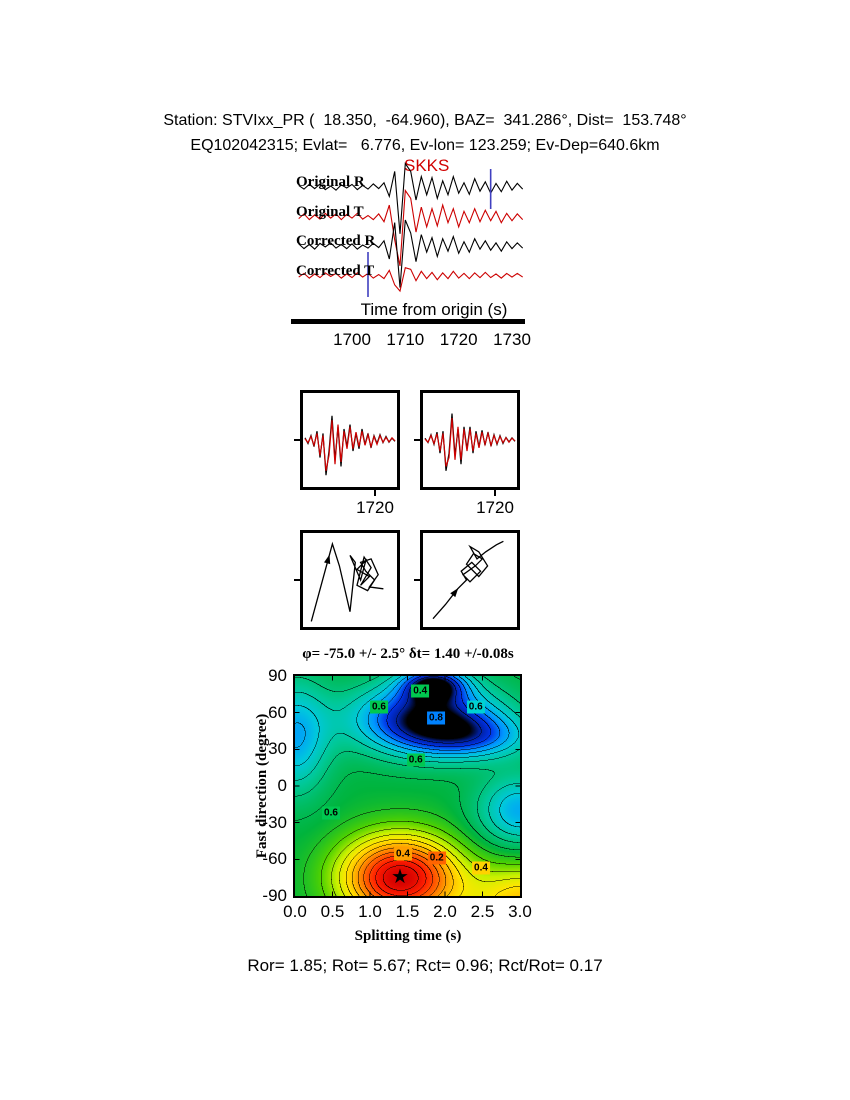  I want to click on comparison-tick-label-0: 1720, so click(375, 507).